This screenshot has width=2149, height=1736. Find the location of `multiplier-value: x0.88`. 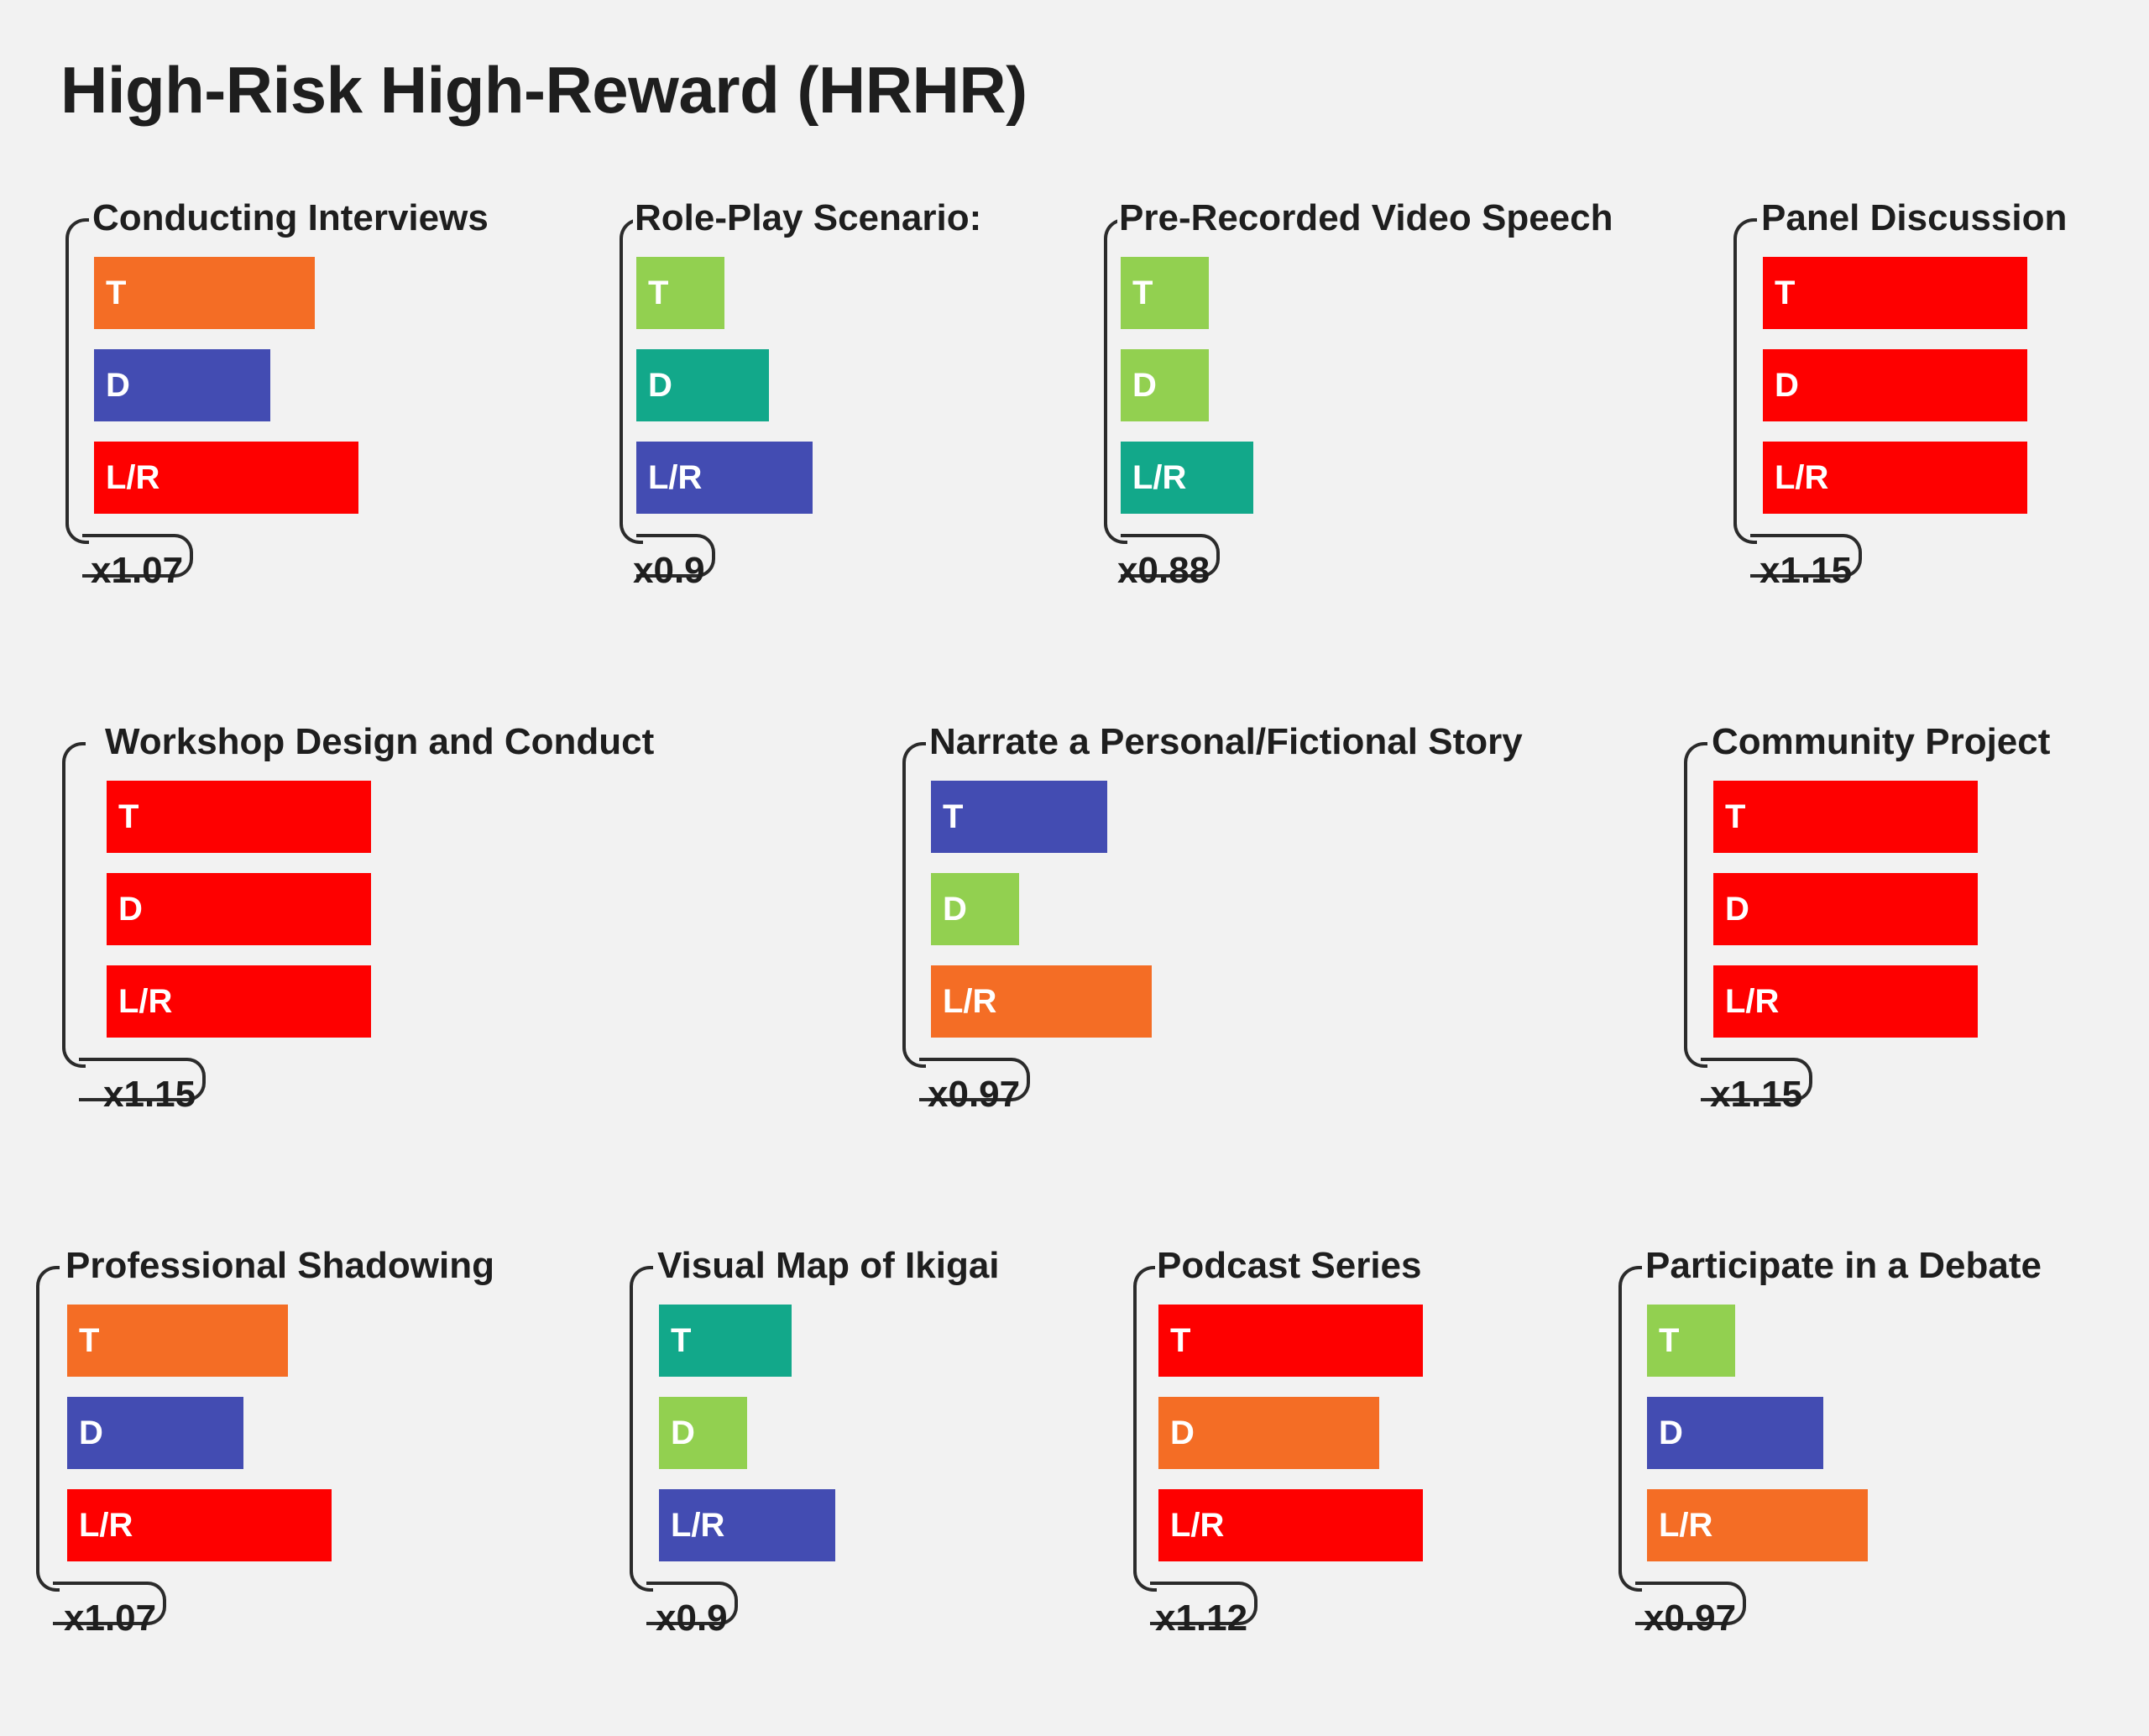

multiplier-value: x0.88 is located at coordinates (1163, 570).